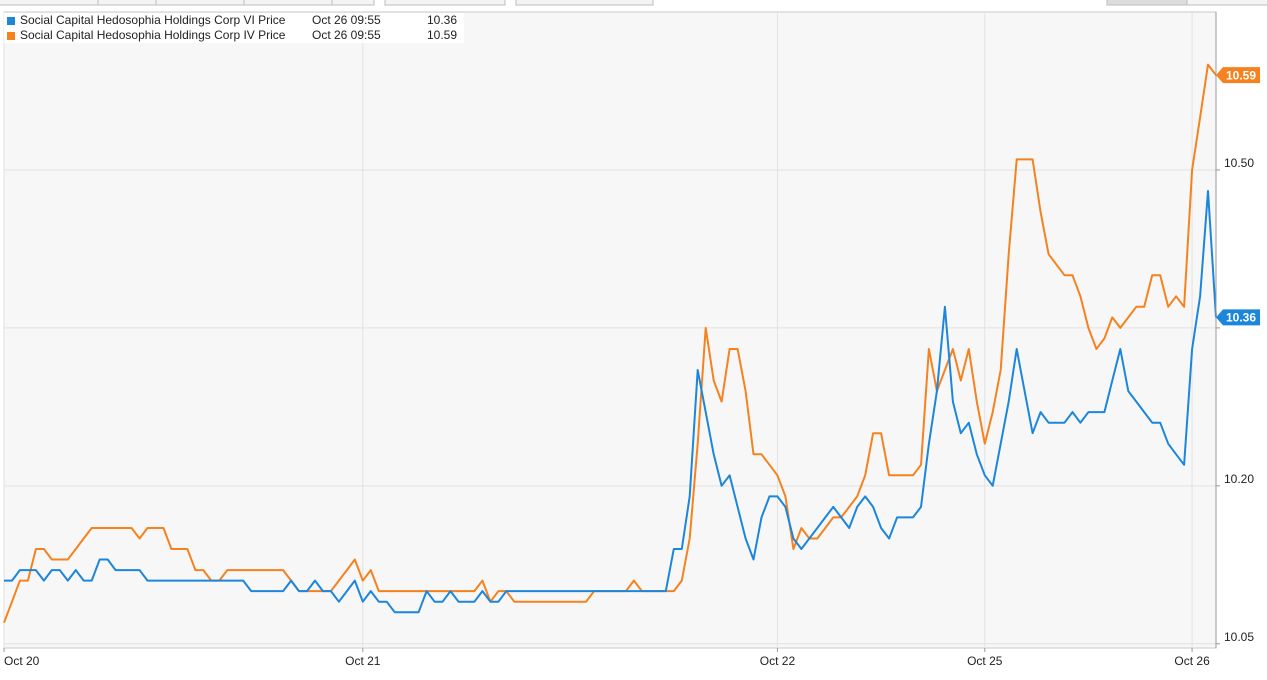 This screenshot has width=1267, height=680. I want to click on legend-bg, so click(234, 28).